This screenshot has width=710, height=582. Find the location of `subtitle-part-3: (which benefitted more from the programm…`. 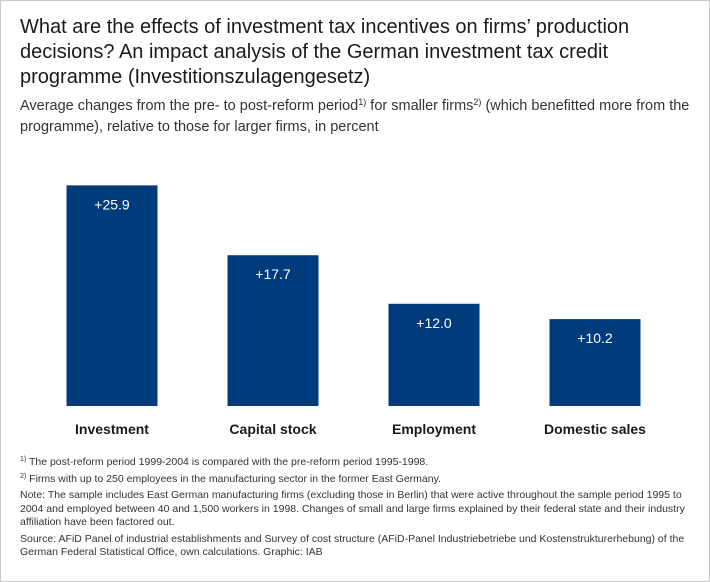

subtitle-part-3: (which benefitted more from the programm… is located at coordinates (355, 116).